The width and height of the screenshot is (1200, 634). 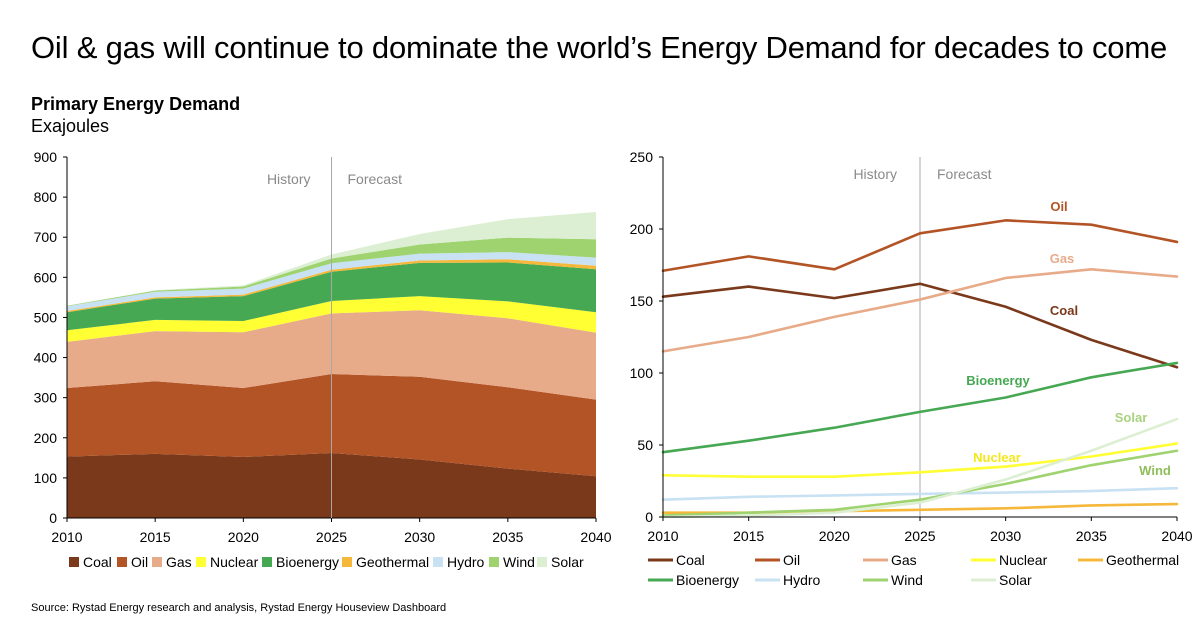 I want to click on direct-label-oil: Oil, so click(x=1058, y=206).